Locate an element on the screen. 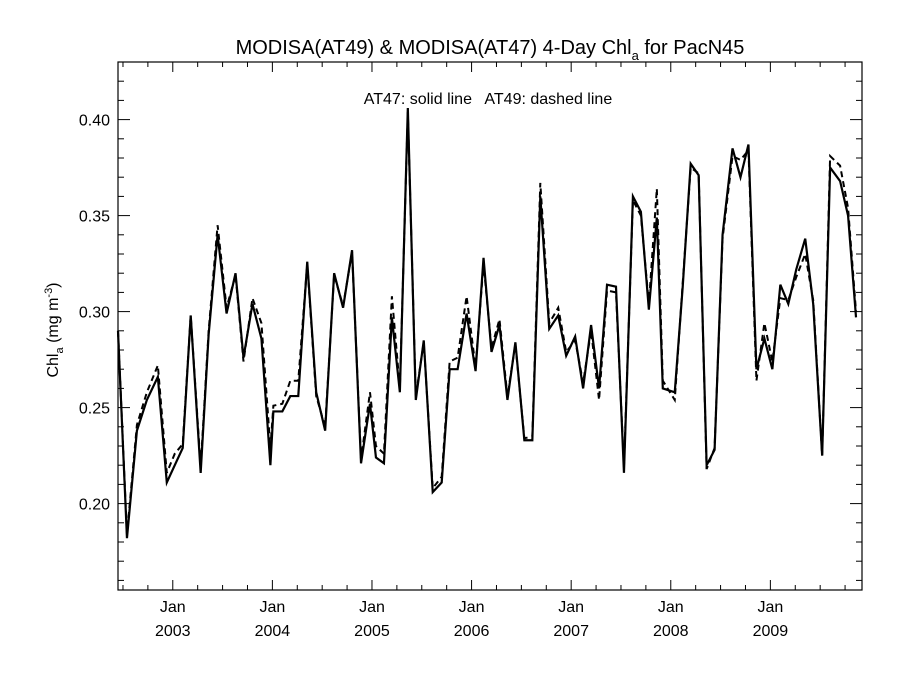 This screenshot has width=900, height=675. svg-text: Chla (mg m-3) is located at coordinates (54, 329).